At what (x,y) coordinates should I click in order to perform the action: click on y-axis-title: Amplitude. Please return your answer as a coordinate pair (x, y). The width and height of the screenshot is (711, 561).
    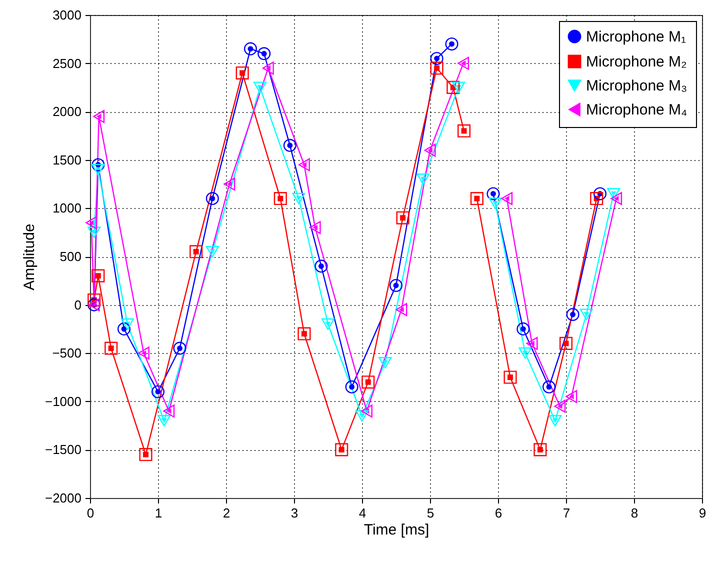
    Looking at the image, I should click on (29, 257).